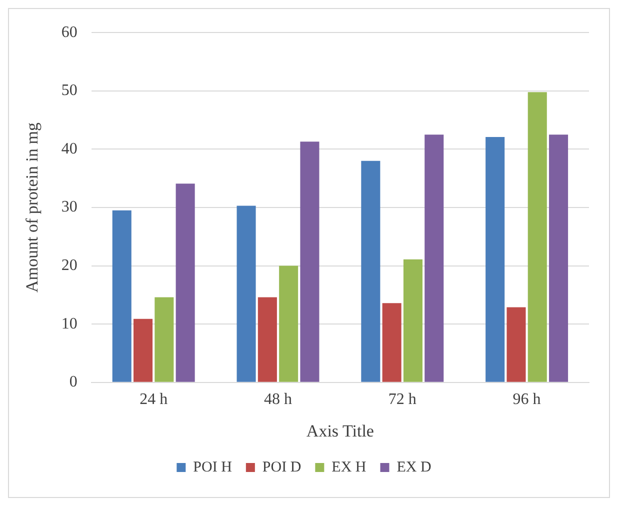 This screenshot has width=618, height=508. I want to click on y-tick-label: 50, so click(69, 91).